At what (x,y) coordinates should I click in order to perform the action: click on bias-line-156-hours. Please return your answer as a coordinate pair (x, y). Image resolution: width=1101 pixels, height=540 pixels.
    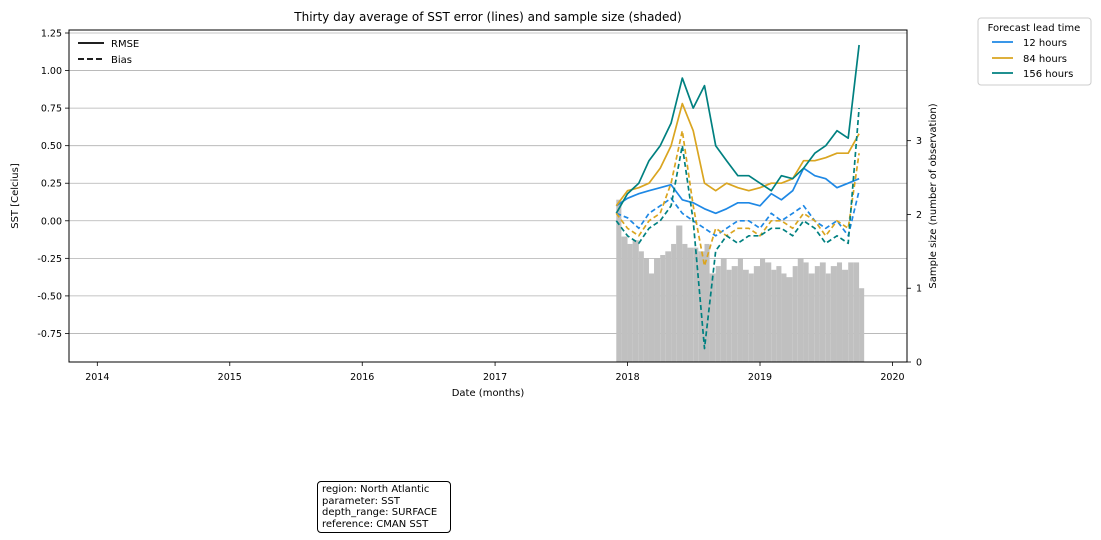
    Looking at the image, I should click on (737, 229).